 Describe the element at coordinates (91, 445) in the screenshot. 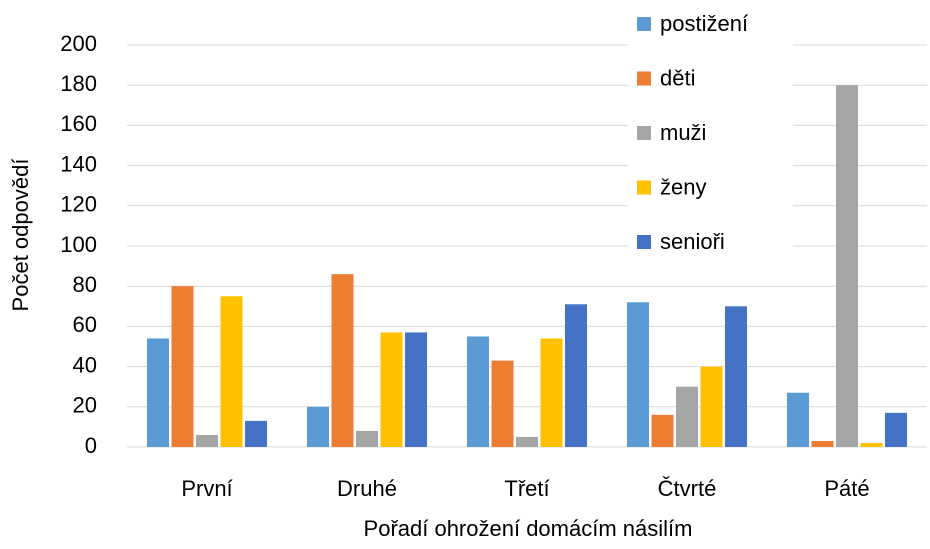

I see `y-tick-label: 0` at that location.